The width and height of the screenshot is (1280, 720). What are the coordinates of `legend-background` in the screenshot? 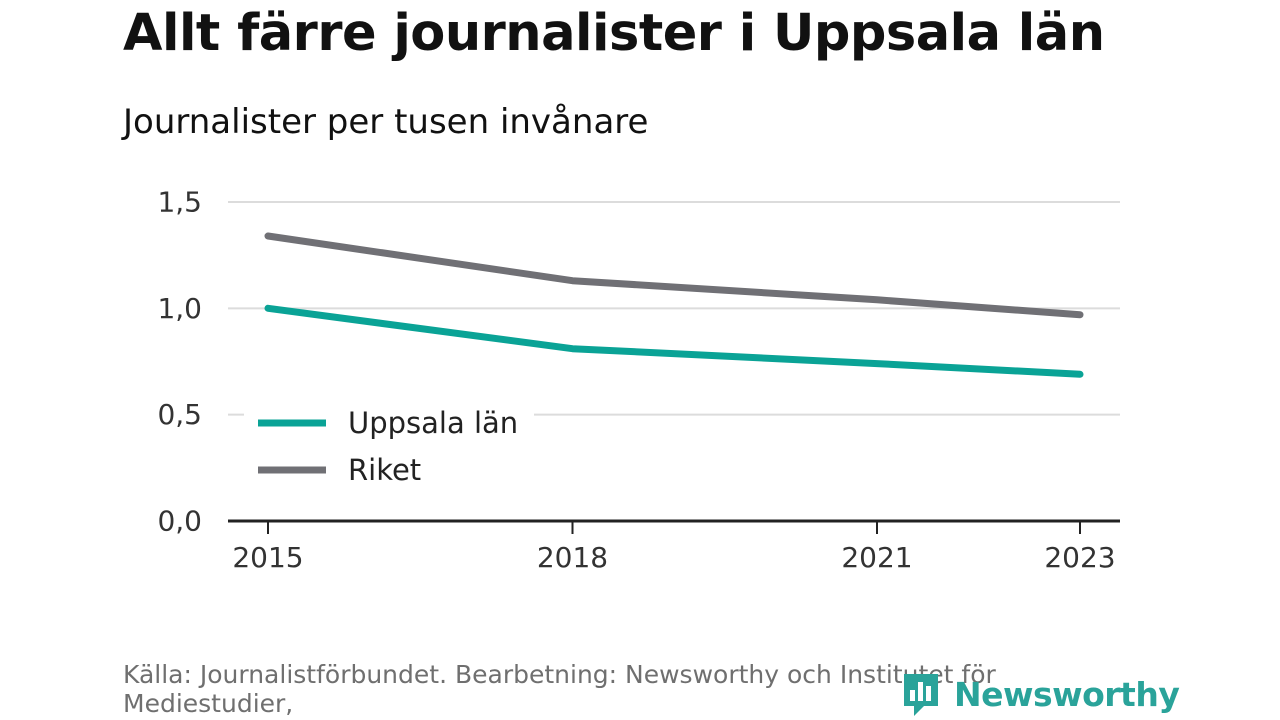 It's located at (389, 448).